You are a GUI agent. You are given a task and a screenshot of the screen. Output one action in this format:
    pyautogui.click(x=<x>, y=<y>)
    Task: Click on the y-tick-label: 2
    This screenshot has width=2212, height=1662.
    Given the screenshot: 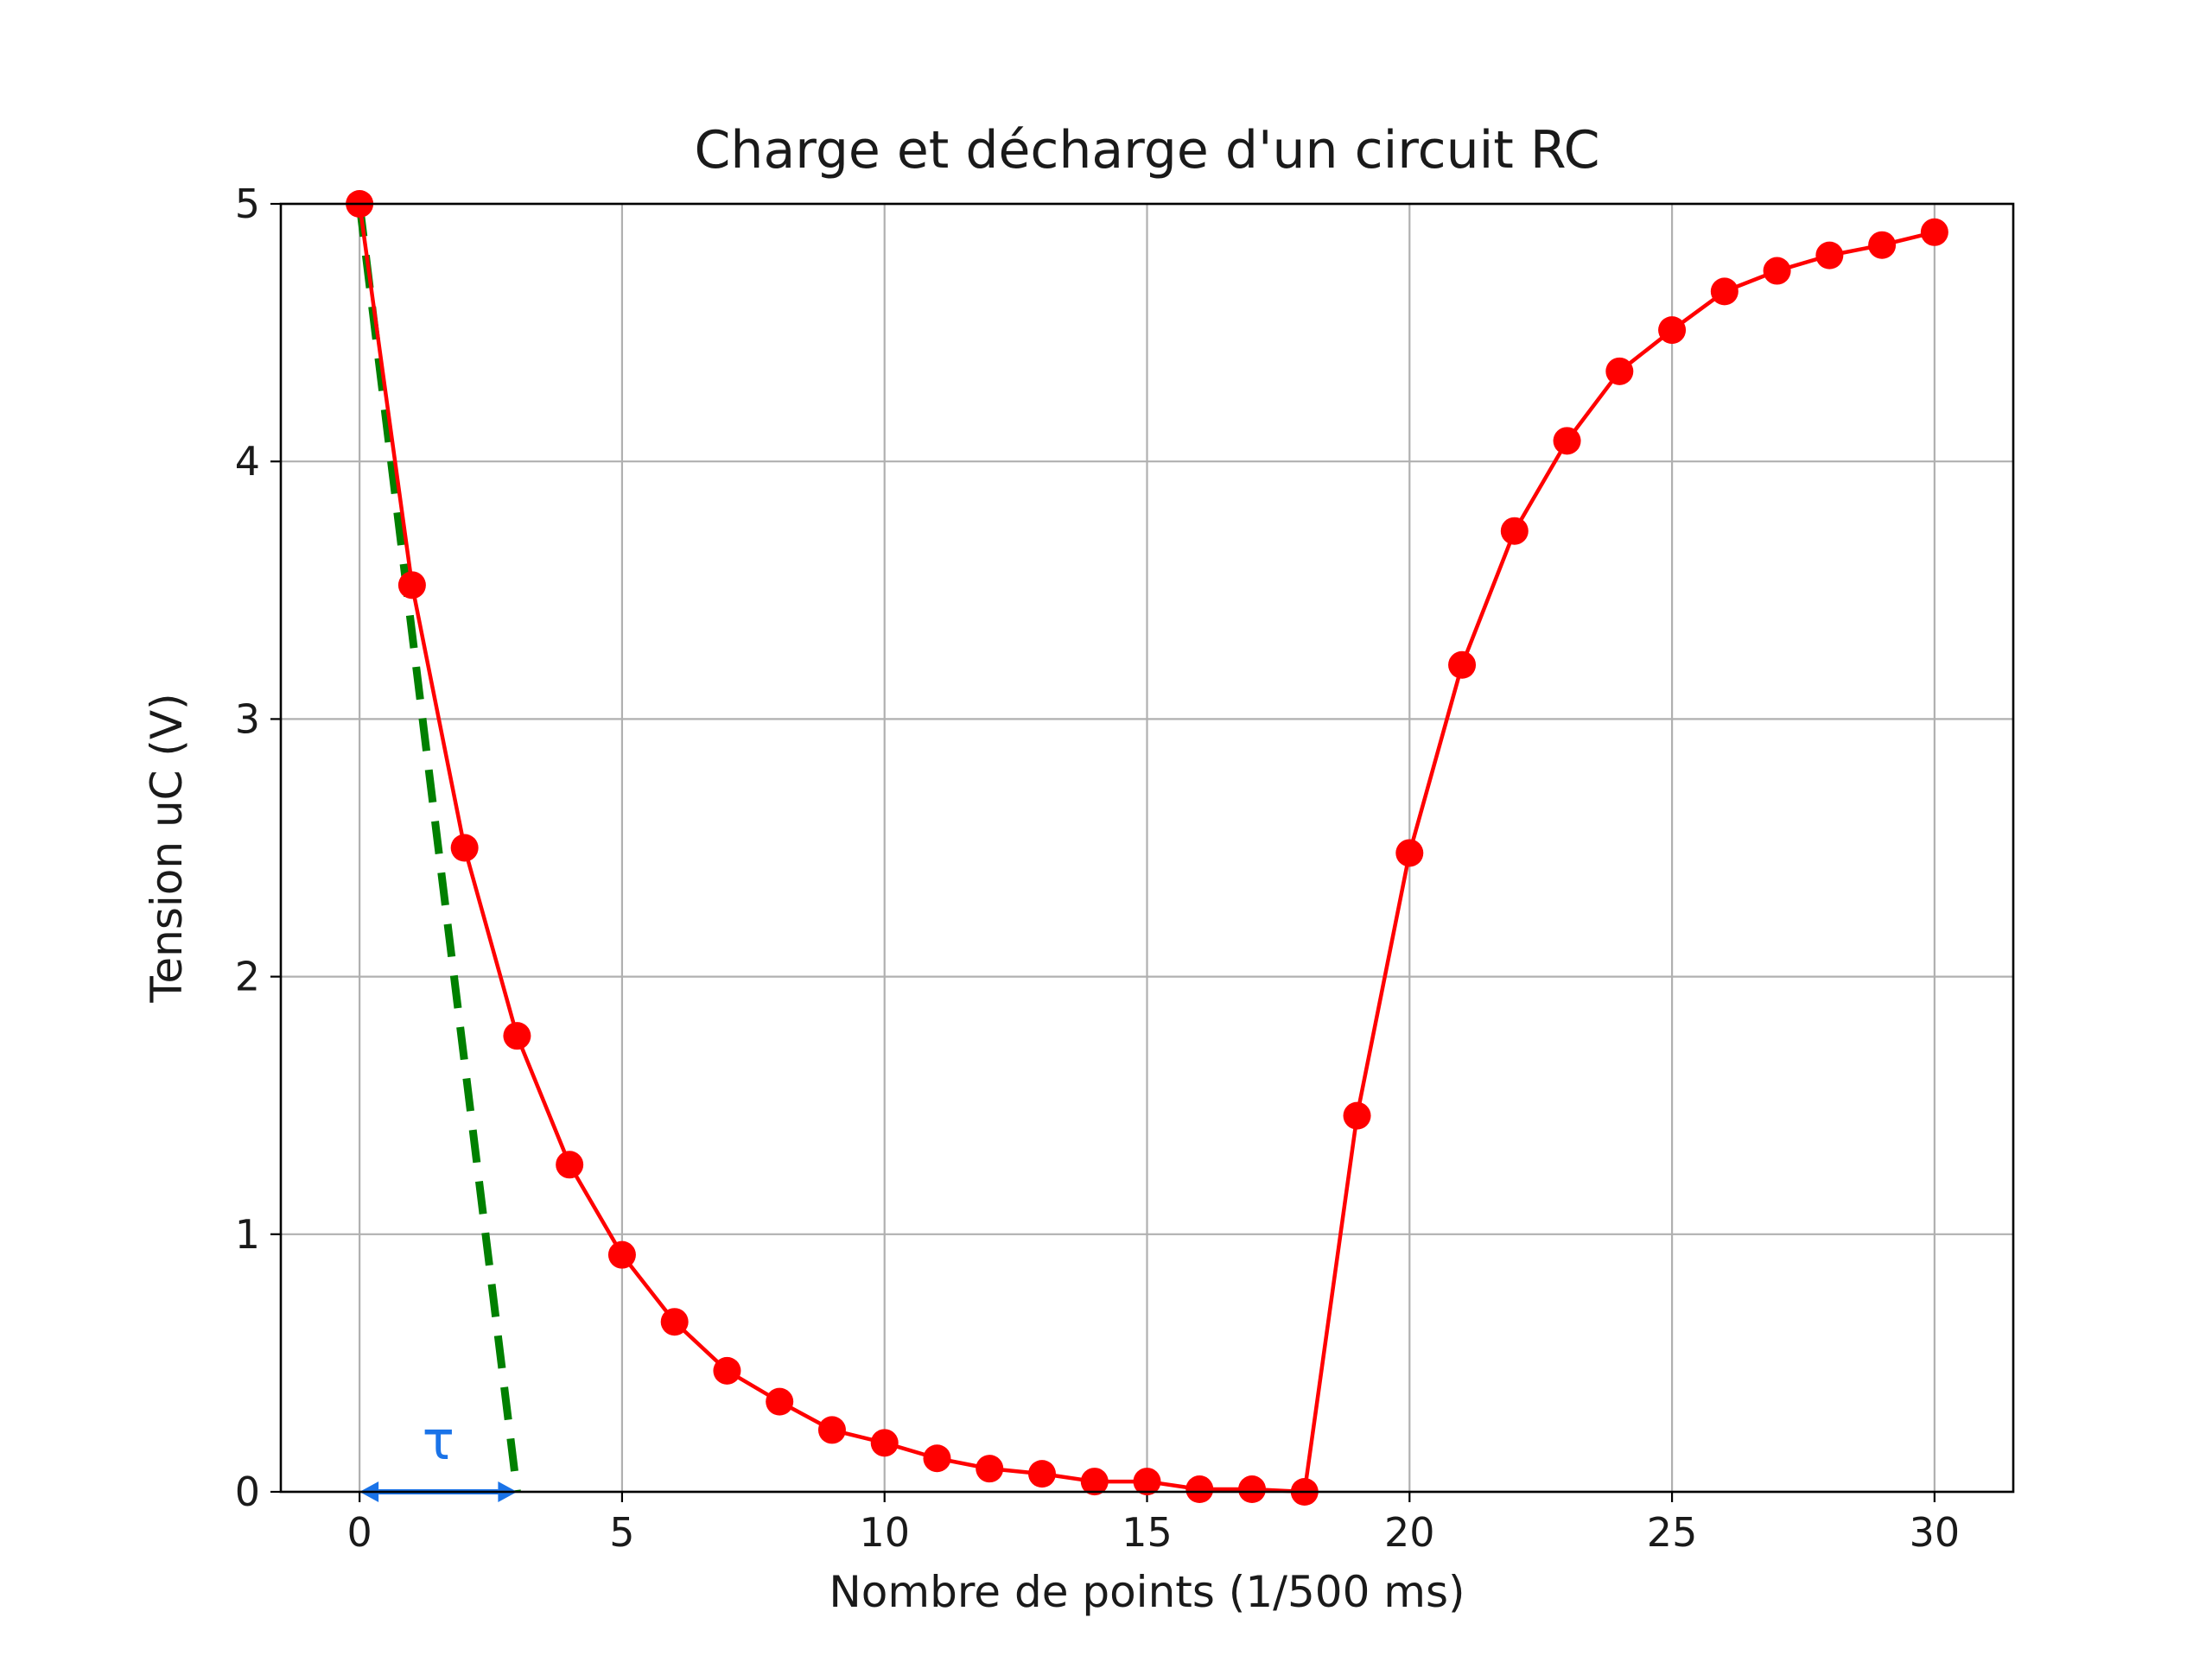 What is the action you would take?
    pyautogui.click(x=247, y=977)
    